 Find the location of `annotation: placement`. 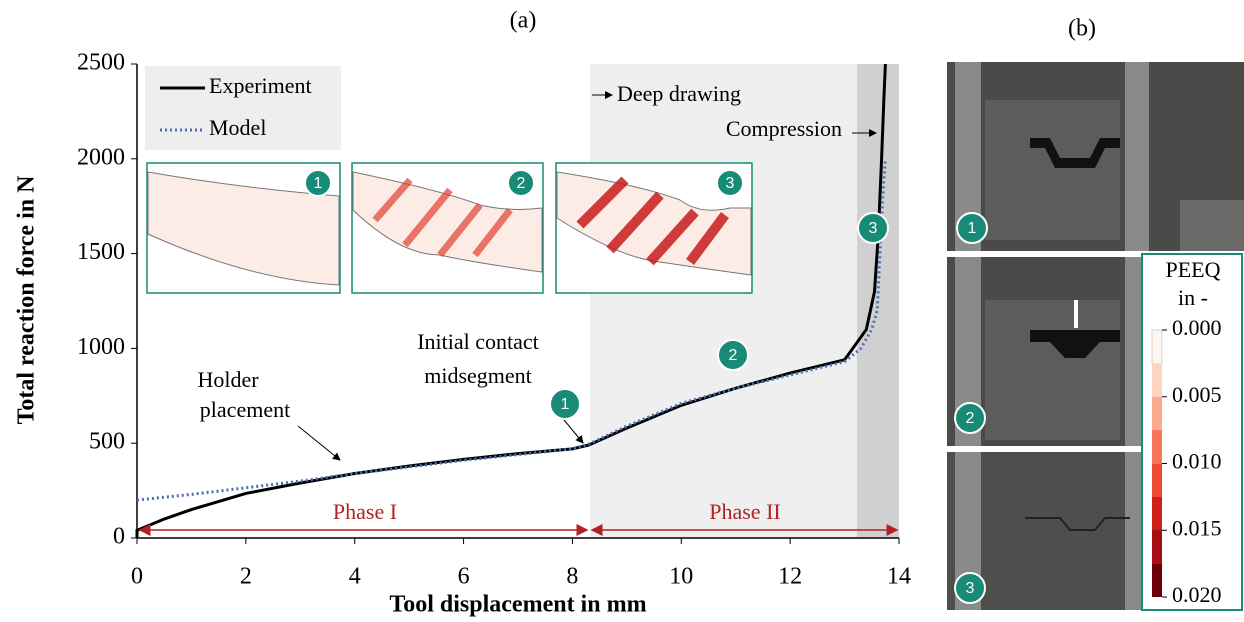

annotation: placement is located at coordinates (245, 409).